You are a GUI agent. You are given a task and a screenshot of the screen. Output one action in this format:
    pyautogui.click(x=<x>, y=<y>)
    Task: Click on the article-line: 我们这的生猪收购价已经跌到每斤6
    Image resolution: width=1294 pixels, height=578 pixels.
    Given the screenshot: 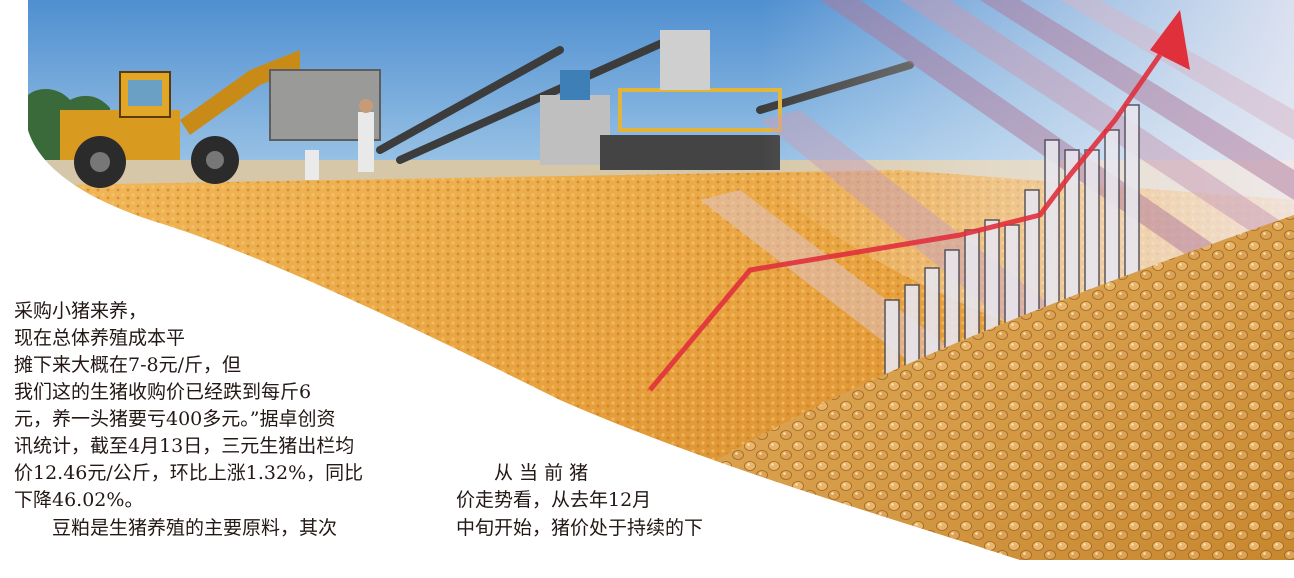 What is the action you would take?
    pyautogui.click(x=163, y=392)
    